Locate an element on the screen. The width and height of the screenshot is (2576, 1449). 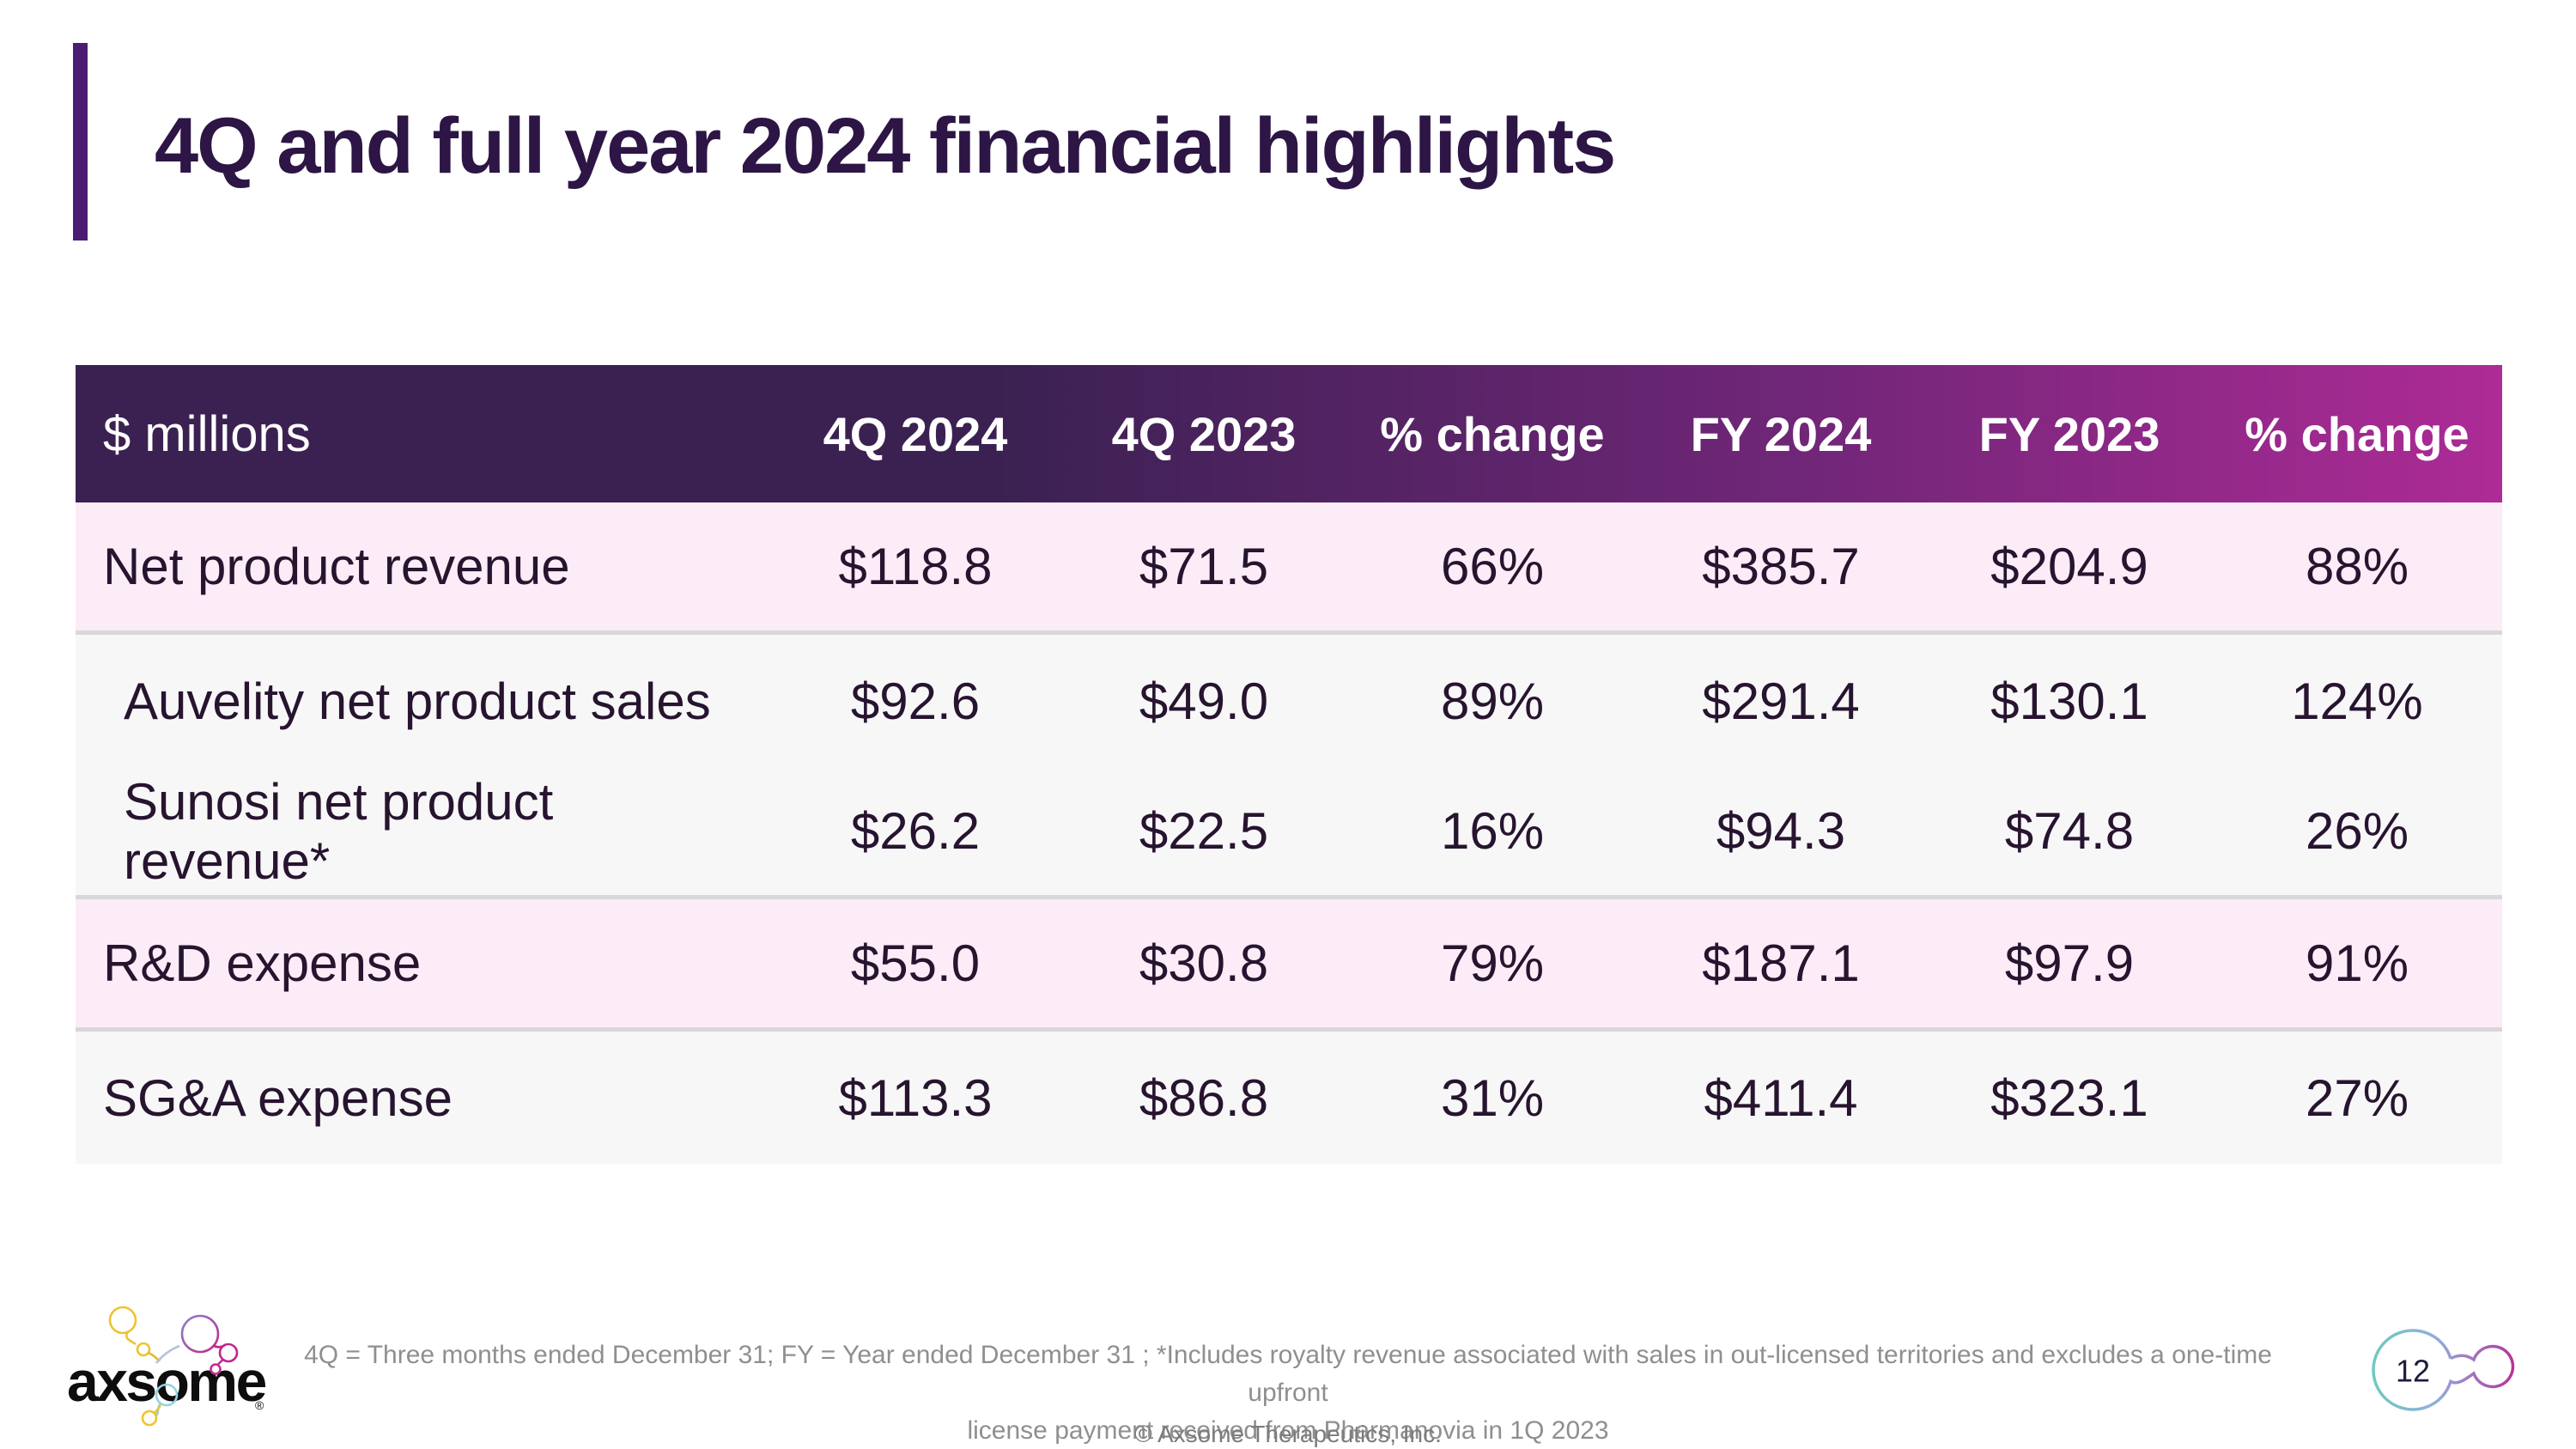
table-cell: $71.5 is located at coordinates (1204, 566).